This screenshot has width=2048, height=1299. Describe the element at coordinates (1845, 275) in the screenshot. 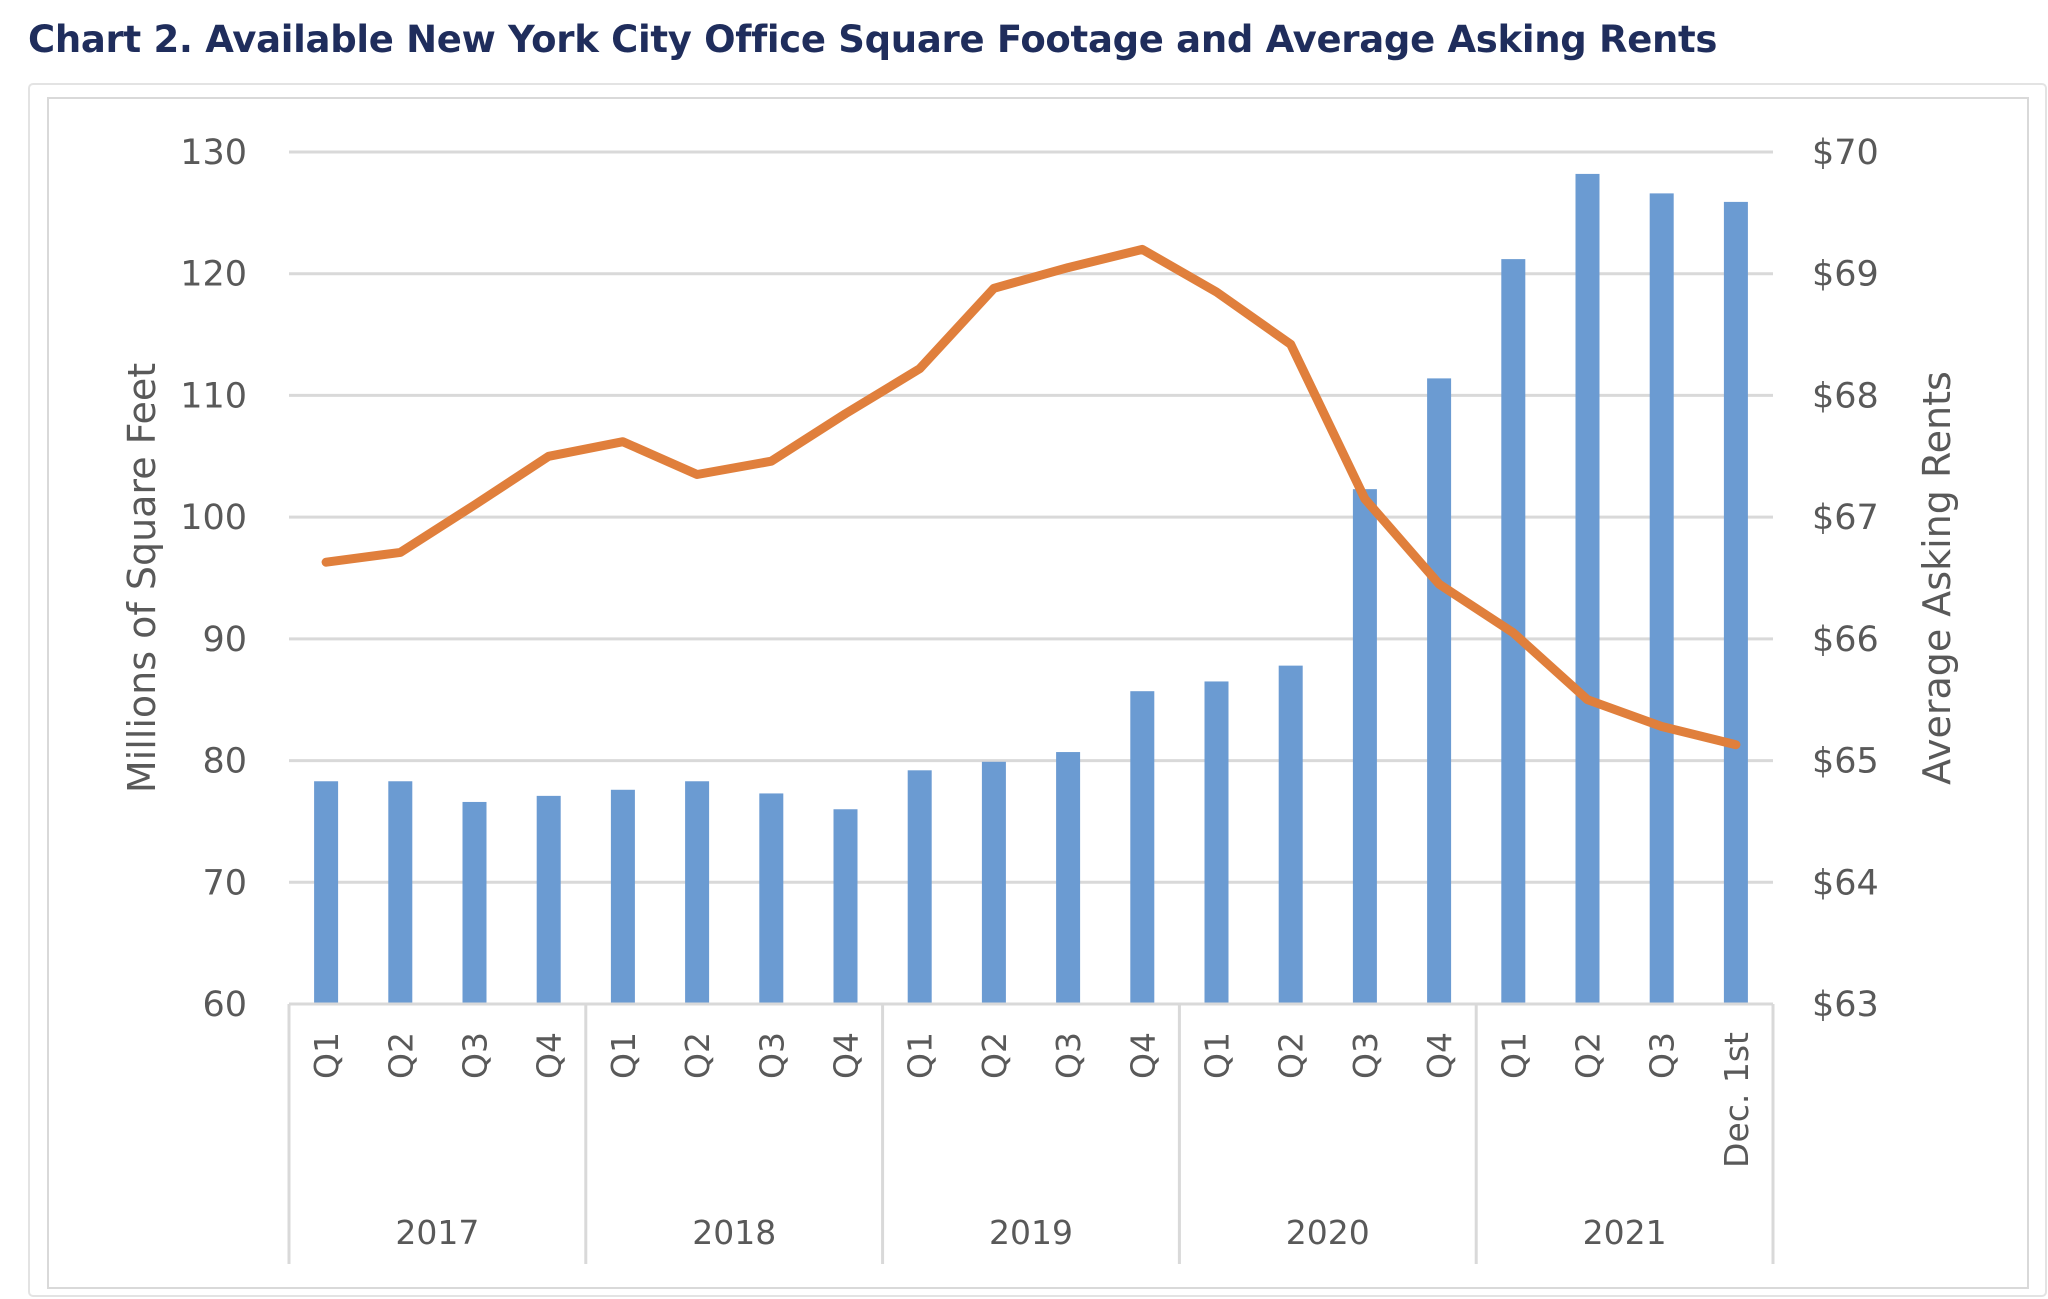

I see `y-right-tick-label: $69` at that location.